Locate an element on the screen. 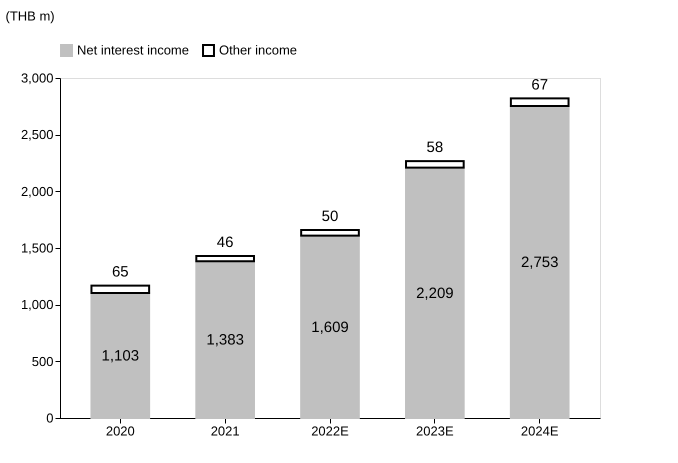 The height and width of the screenshot is (463, 678). x-tick-label: 2021 is located at coordinates (225, 431).